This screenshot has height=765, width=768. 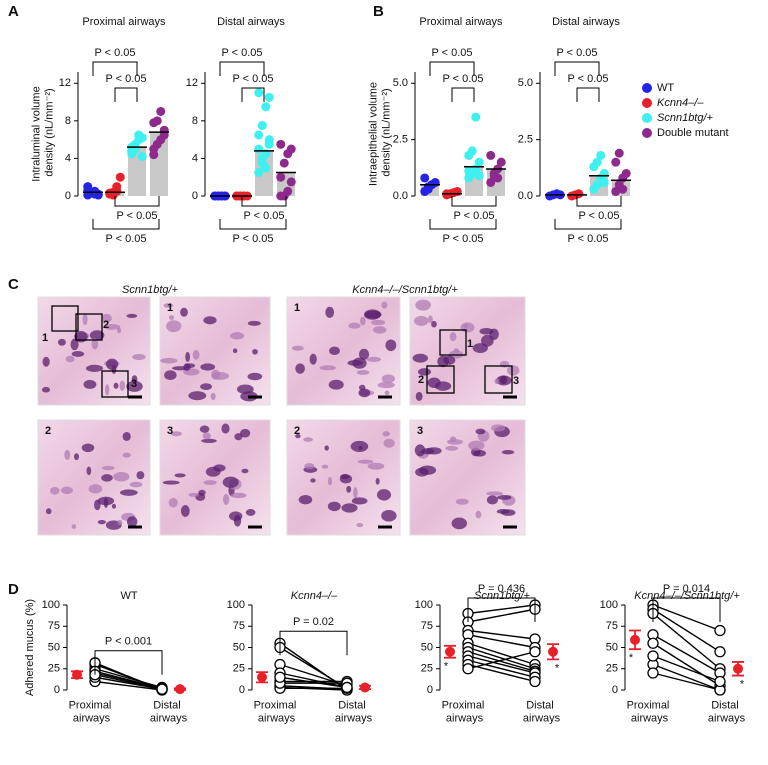 I want to click on legend-label: Double mutant, so click(x=693, y=133).